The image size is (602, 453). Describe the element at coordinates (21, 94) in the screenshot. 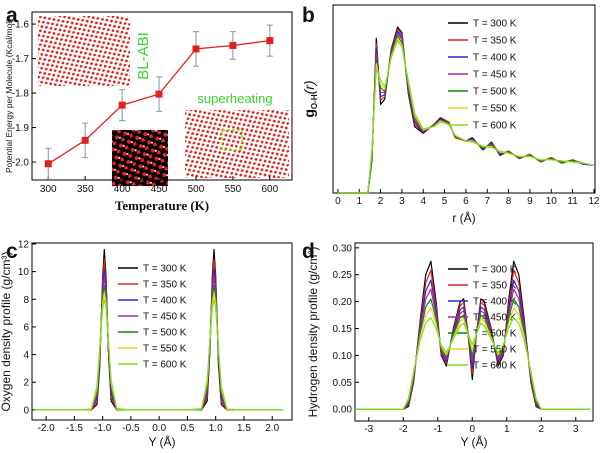

I see `y-tick-label: -1.8` at that location.